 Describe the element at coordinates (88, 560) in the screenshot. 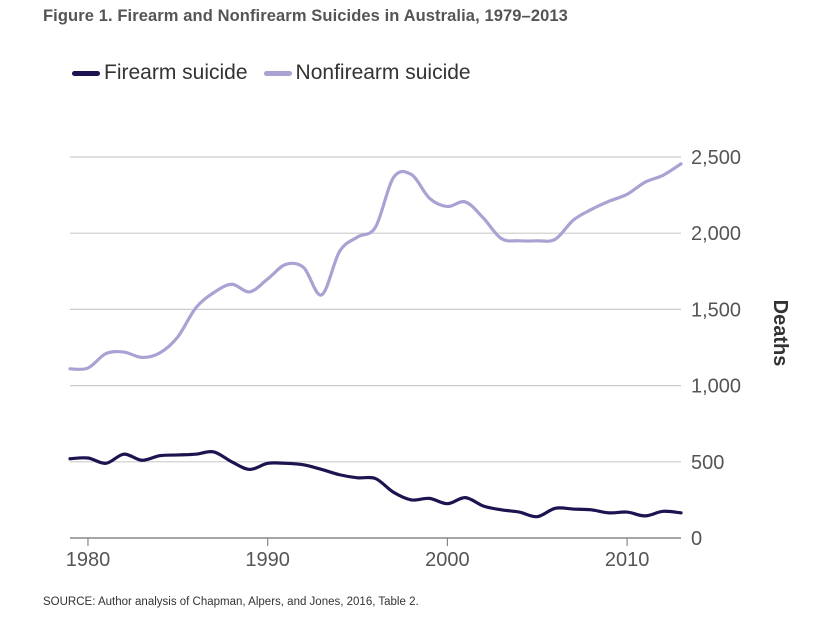

I see `x-tick-label: 1980` at that location.